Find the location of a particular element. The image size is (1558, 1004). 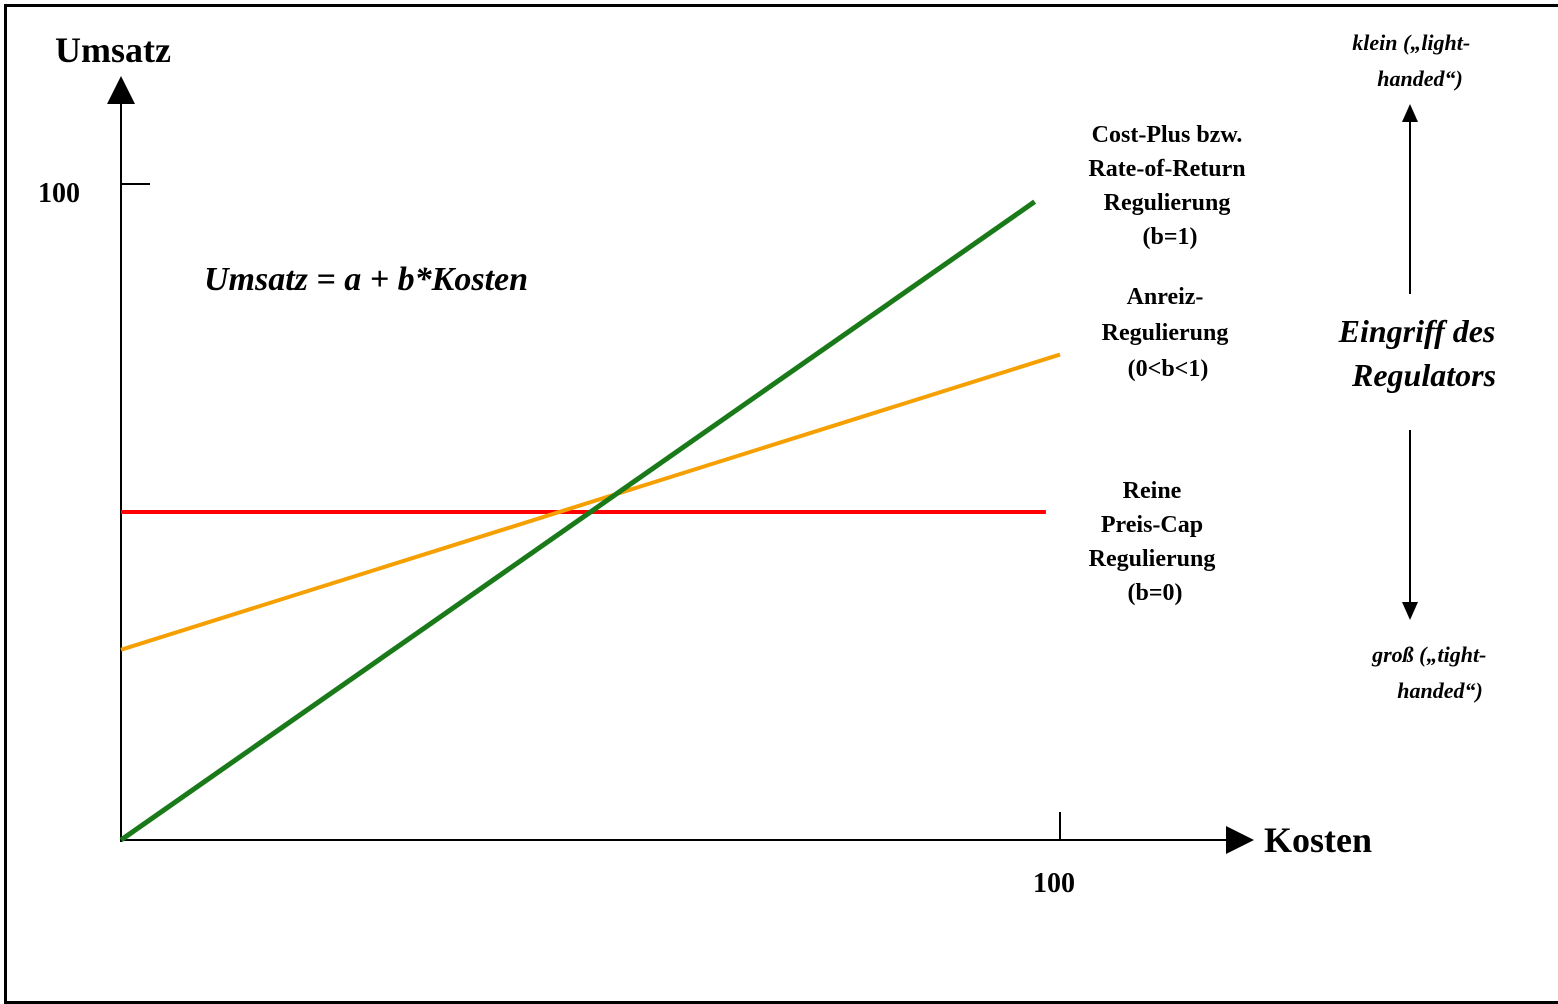

scale-up-arrowhead is located at coordinates (1410, 113).